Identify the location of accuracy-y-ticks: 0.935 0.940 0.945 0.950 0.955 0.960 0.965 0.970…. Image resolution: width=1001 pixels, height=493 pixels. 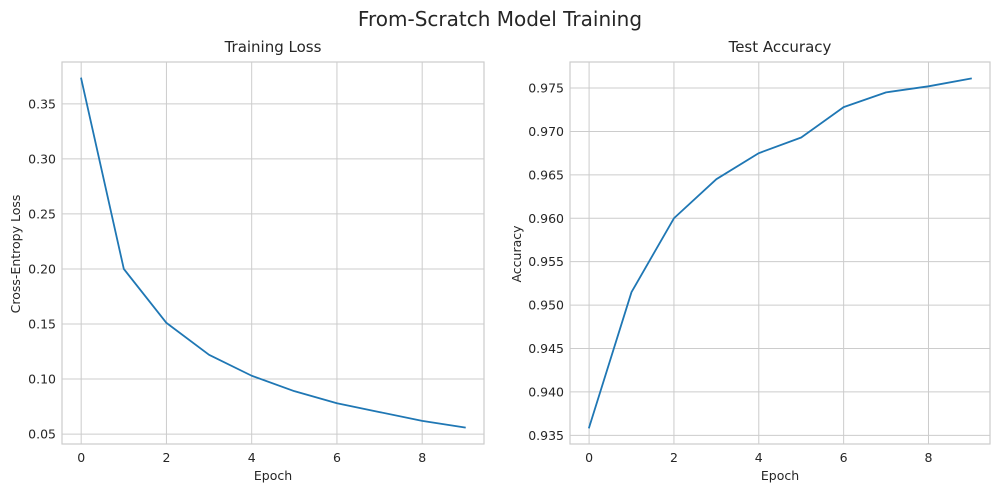
(546, 262).